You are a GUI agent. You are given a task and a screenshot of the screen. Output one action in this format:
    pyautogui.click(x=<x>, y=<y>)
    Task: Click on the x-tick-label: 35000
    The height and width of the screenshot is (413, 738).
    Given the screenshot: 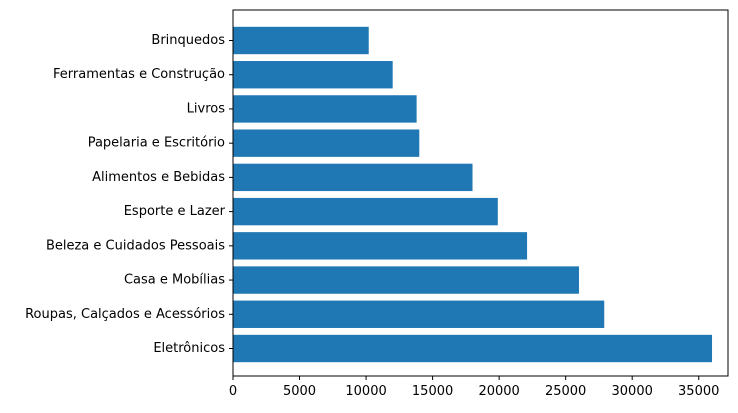 What is the action you would take?
    pyautogui.click(x=698, y=391)
    